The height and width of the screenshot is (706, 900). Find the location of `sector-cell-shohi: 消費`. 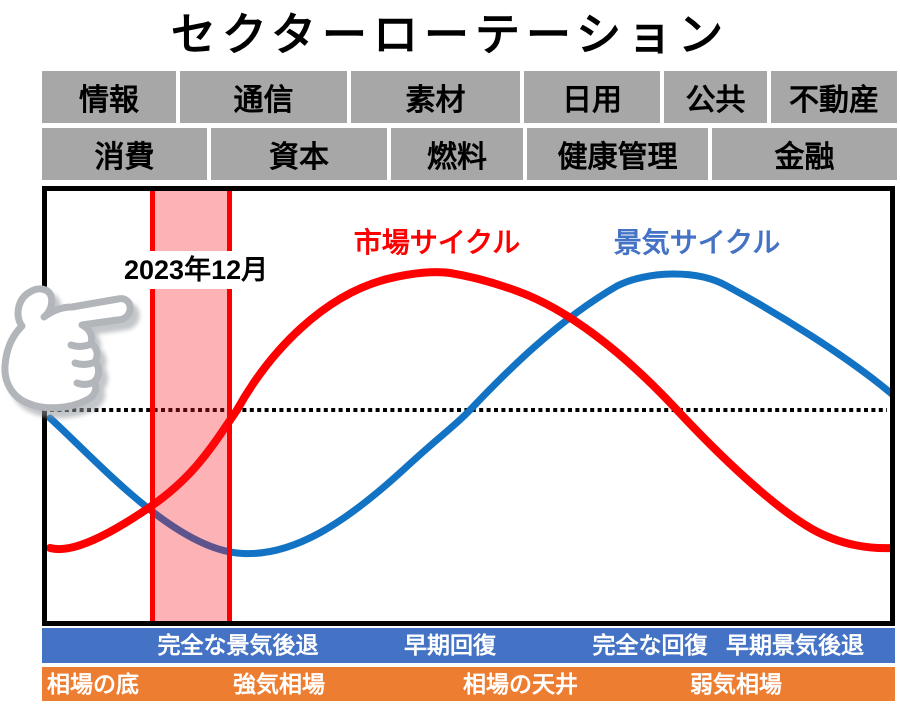

sector-cell-shohi: 消費 is located at coordinates (124, 154).